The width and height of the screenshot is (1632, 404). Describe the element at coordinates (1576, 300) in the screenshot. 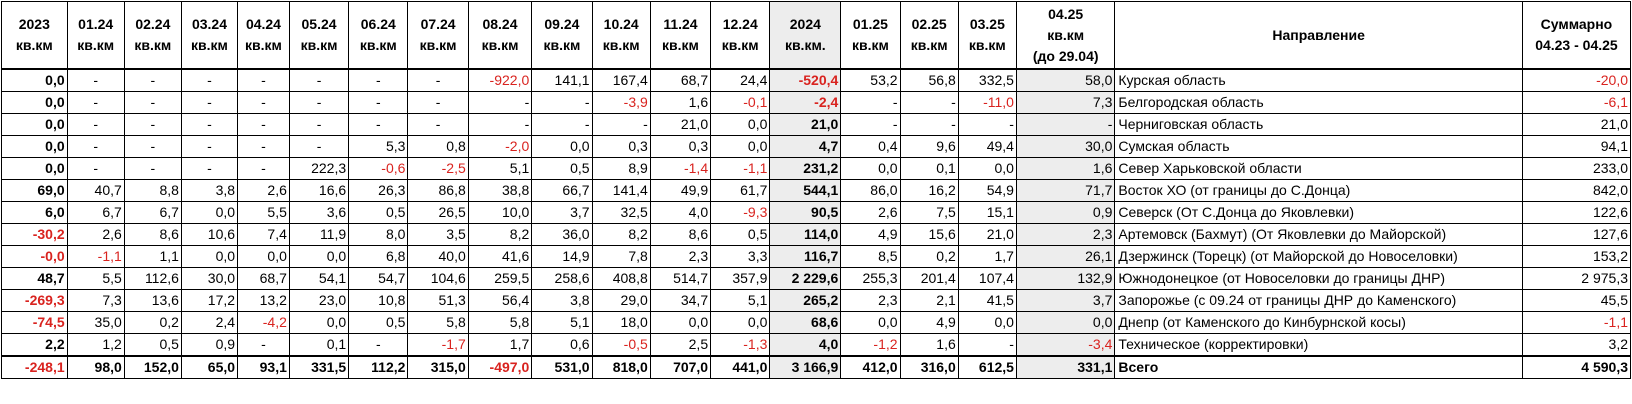

I see `total-cell: 45,5` at that location.